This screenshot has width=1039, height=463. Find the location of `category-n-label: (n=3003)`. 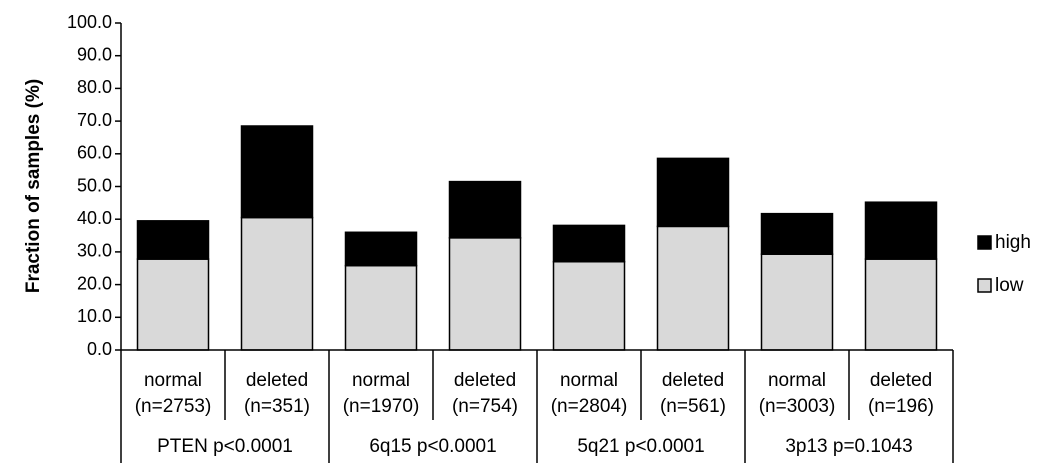

category-n-label: (n=3003) is located at coordinates (797, 406).